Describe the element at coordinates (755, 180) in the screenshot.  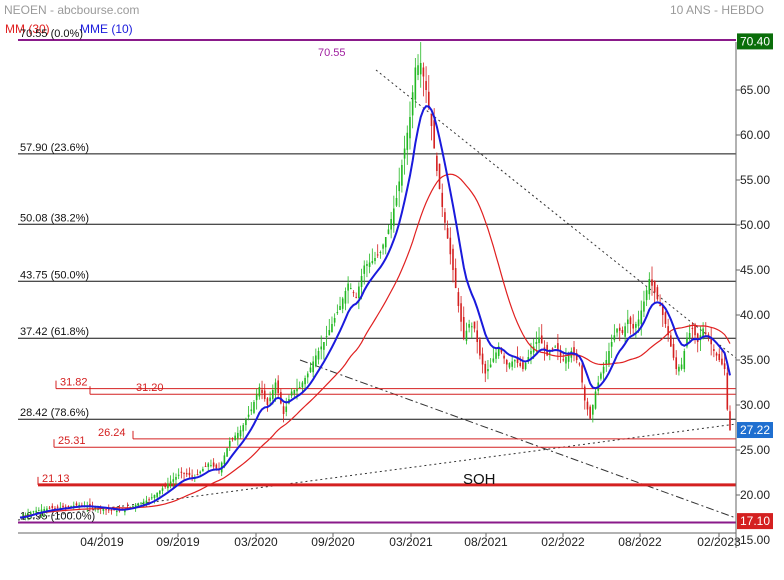
I see `y-tick-label: 55.00` at that location.